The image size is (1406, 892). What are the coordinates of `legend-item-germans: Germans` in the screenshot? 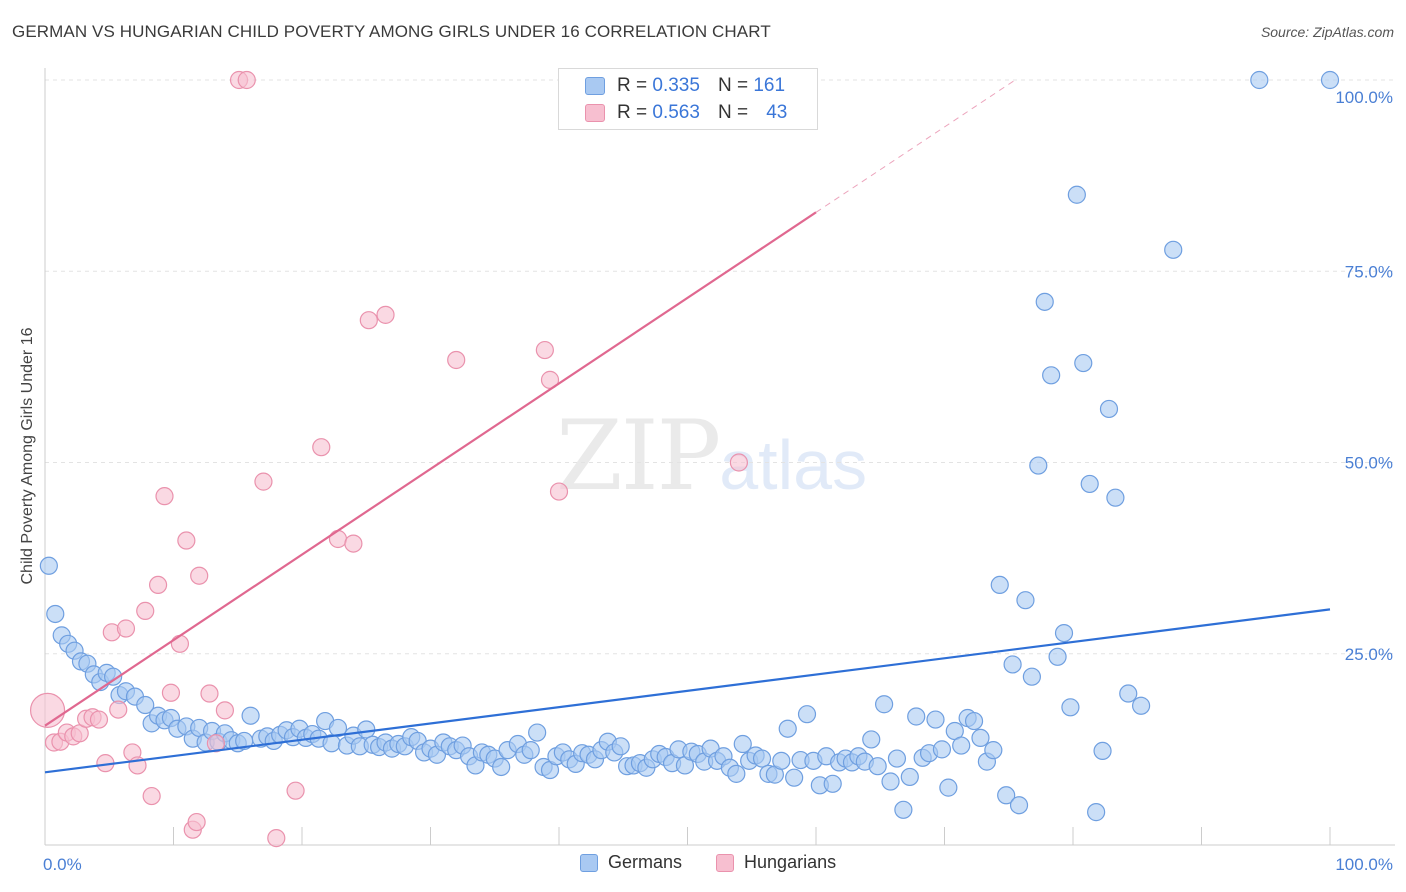 It's located at (631, 862).